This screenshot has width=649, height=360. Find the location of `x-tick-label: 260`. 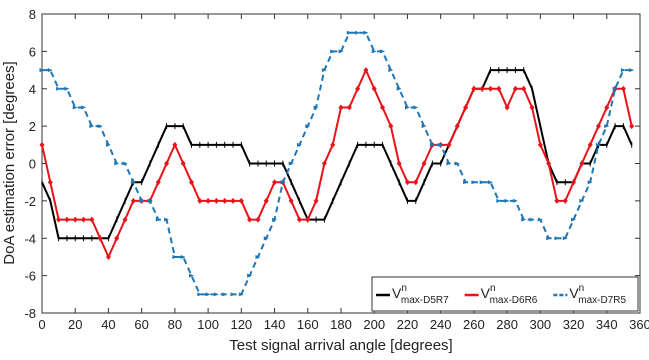

x-tick-label: 260 is located at coordinates (474, 324).